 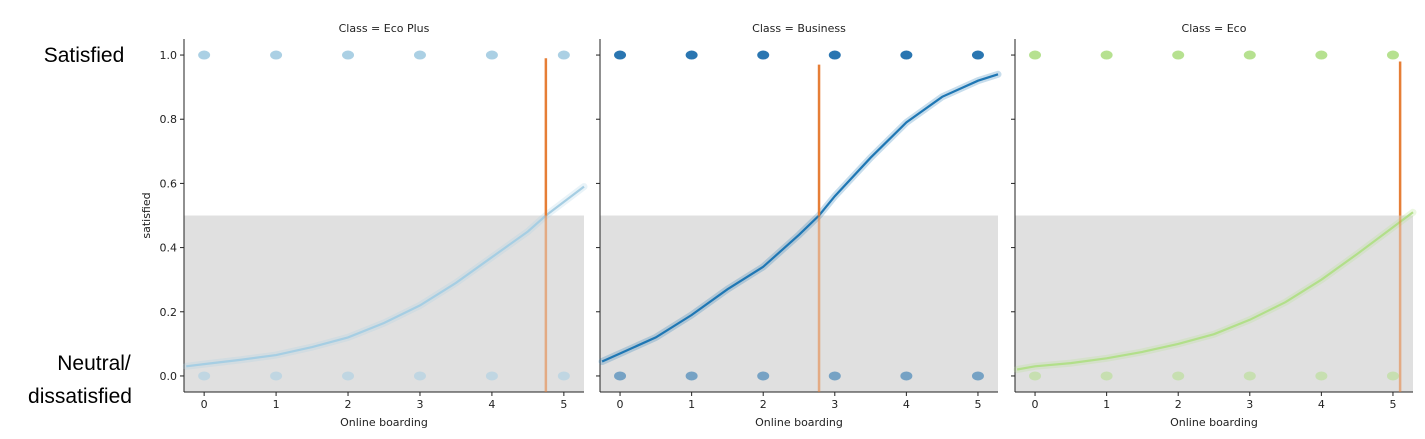 What do you see at coordinates (94, 363) in the screenshot?
I see `annotation-dissatisfied-line1: Neutral/` at bounding box center [94, 363].